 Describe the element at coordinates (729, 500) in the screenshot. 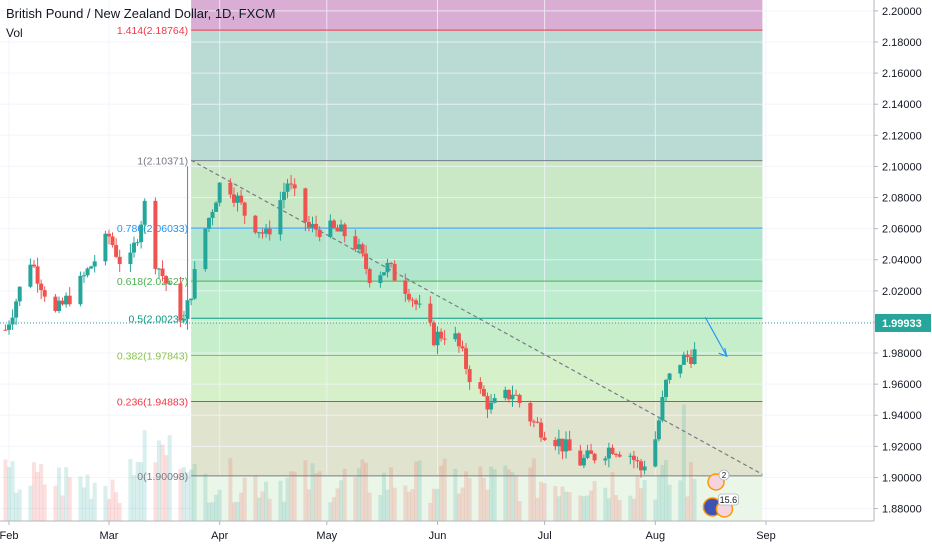

I see `event-count-label: 15.6` at that location.